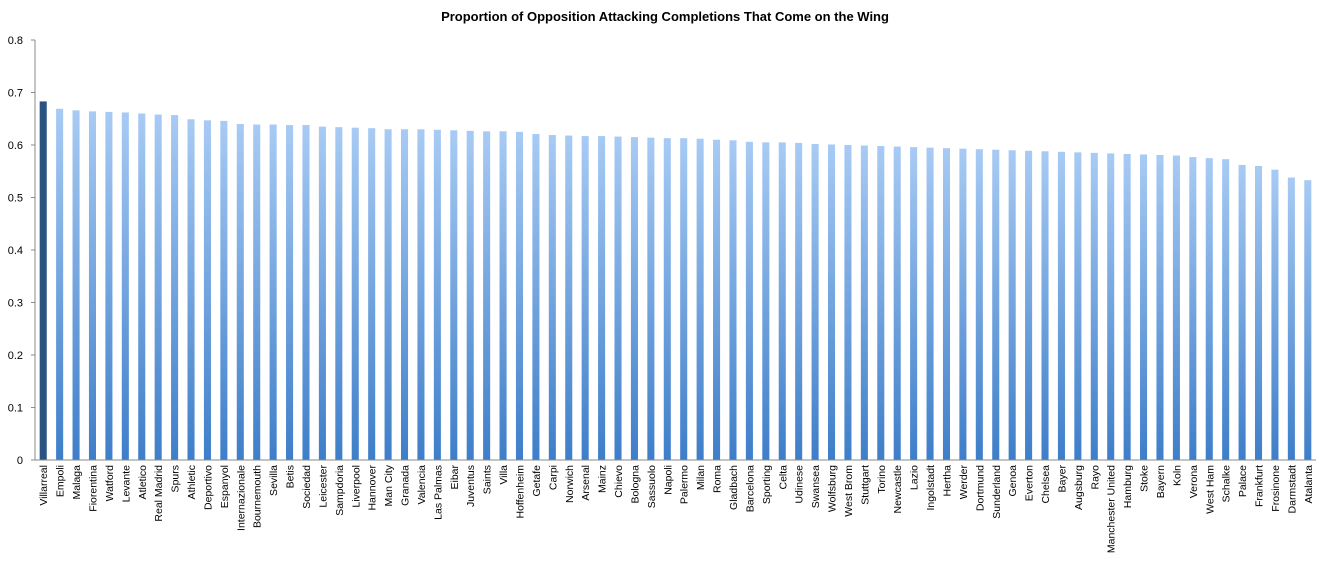  Describe the element at coordinates (15, 94) in the screenshot. I see `y-tick-label: 0.7` at that location.